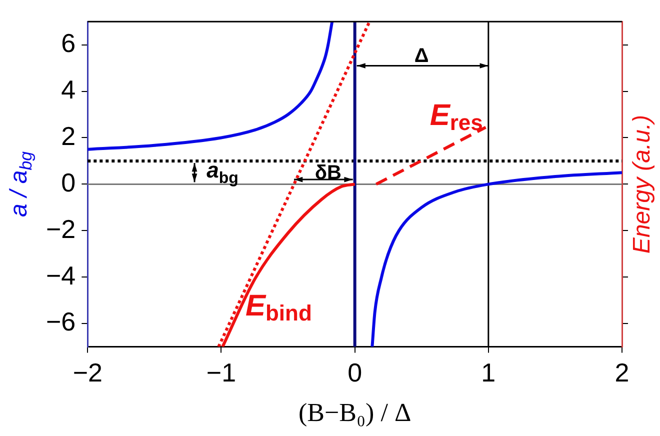 This screenshot has width=660, height=436. What do you see at coordinates (68, 135) in the screenshot?
I see `y-tick-label: 2` at bounding box center [68, 135].